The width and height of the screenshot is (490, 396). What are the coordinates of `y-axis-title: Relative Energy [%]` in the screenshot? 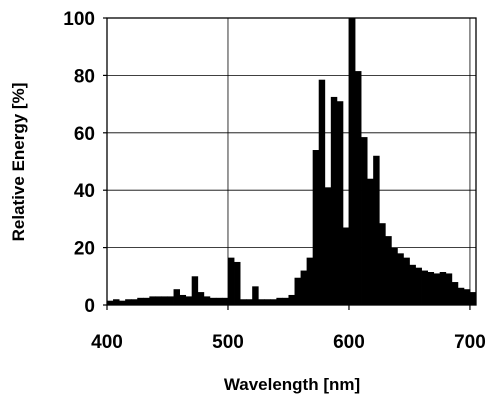 It's located at (18, 162).